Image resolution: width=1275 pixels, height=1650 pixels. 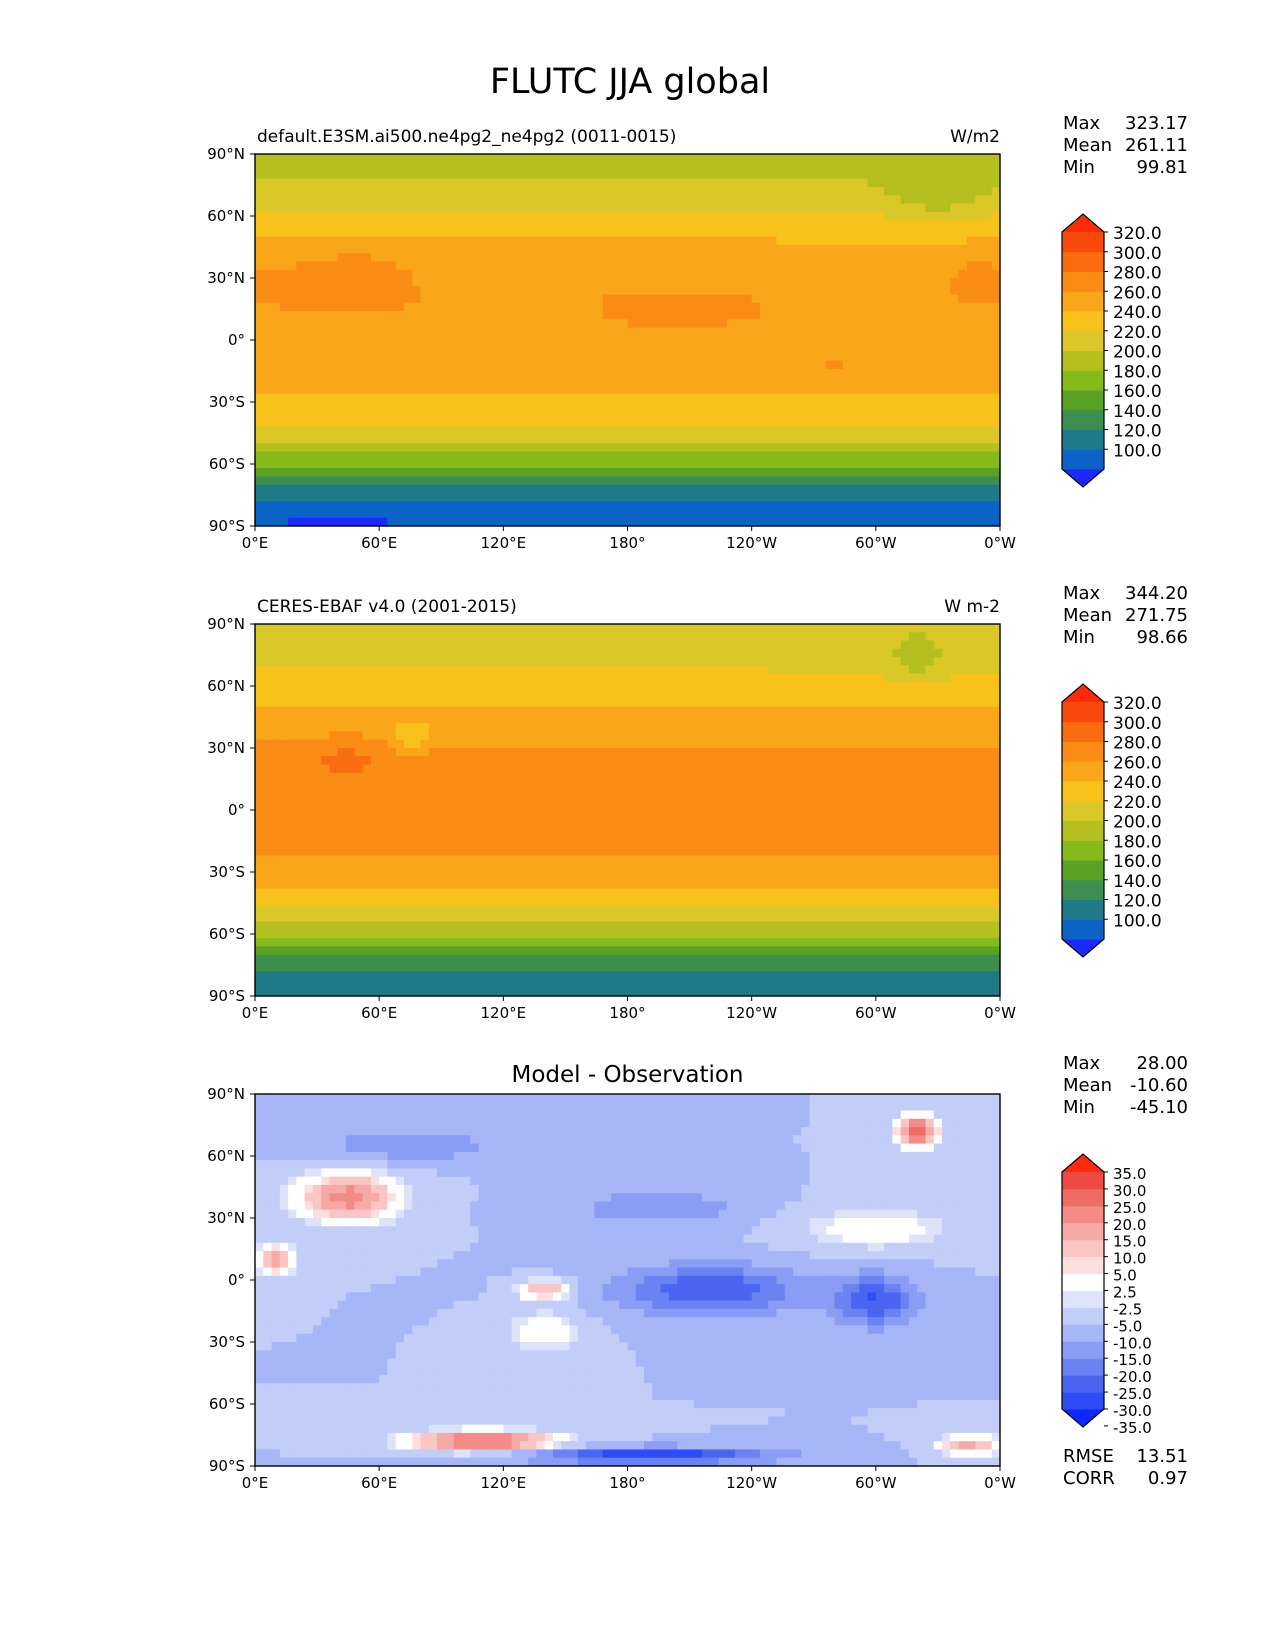 What do you see at coordinates (1137, 392) in the screenshot?
I see `colorbar-label: 160.0` at bounding box center [1137, 392].